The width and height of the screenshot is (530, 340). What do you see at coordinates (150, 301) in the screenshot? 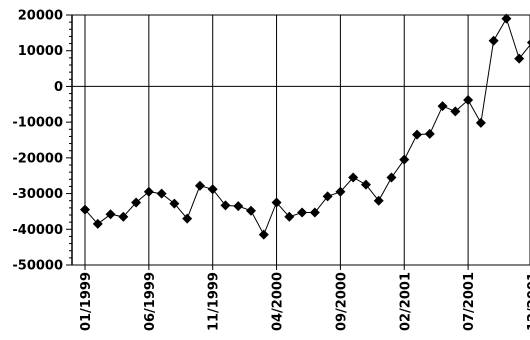
I see `x-tick-label: 06/1999` at bounding box center [150, 301].